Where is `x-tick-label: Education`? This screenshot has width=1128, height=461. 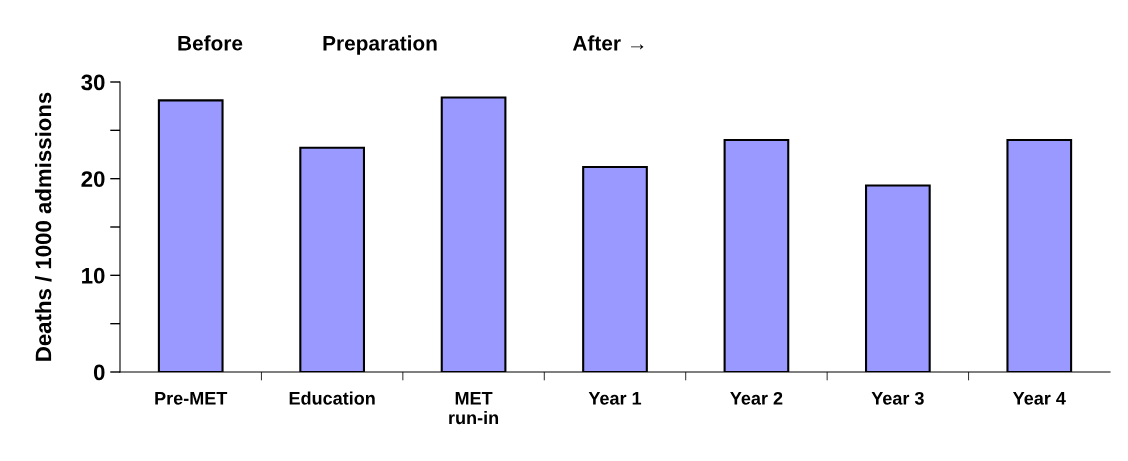
x-tick-label: Education is located at coordinates (332, 398).